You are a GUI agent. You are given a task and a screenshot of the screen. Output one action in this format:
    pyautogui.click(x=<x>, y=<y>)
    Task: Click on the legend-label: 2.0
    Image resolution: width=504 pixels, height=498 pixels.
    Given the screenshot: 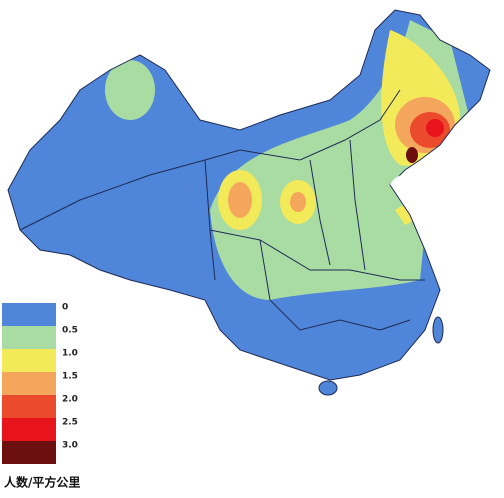 What is the action you would take?
    pyautogui.click(x=70, y=400)
    